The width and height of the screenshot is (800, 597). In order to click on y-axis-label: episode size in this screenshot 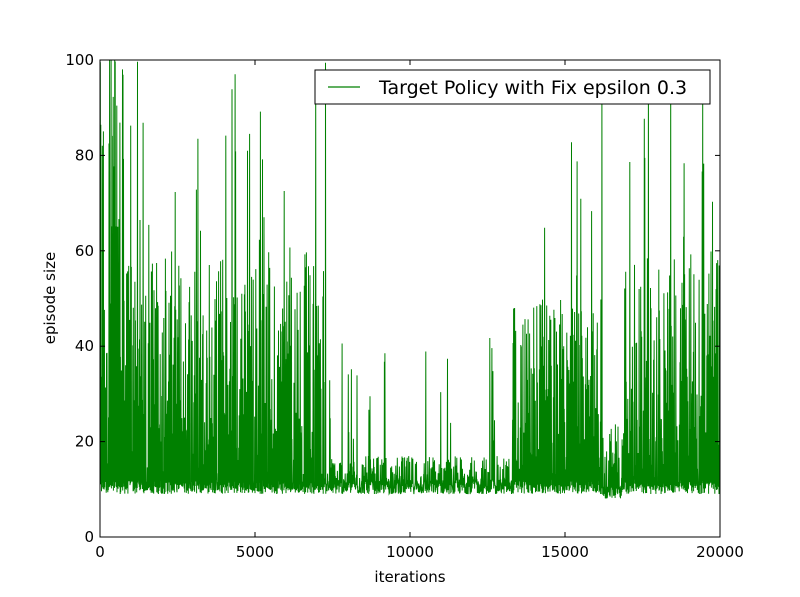, I will do `click(50, 298)`.